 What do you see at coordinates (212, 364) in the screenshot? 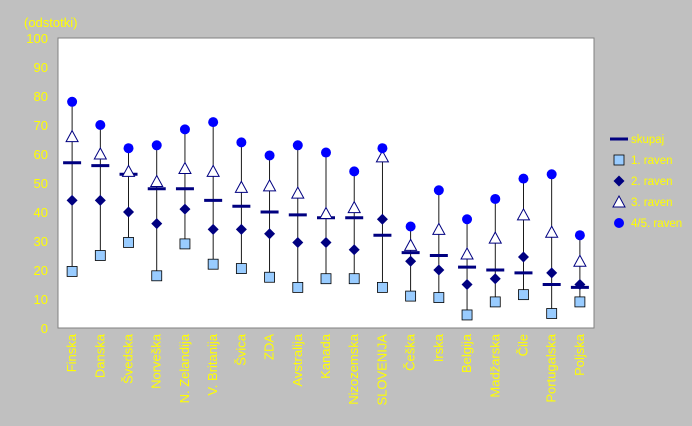
I see `x-tick-label: V. Britanija` at bounding box center [212, 364].